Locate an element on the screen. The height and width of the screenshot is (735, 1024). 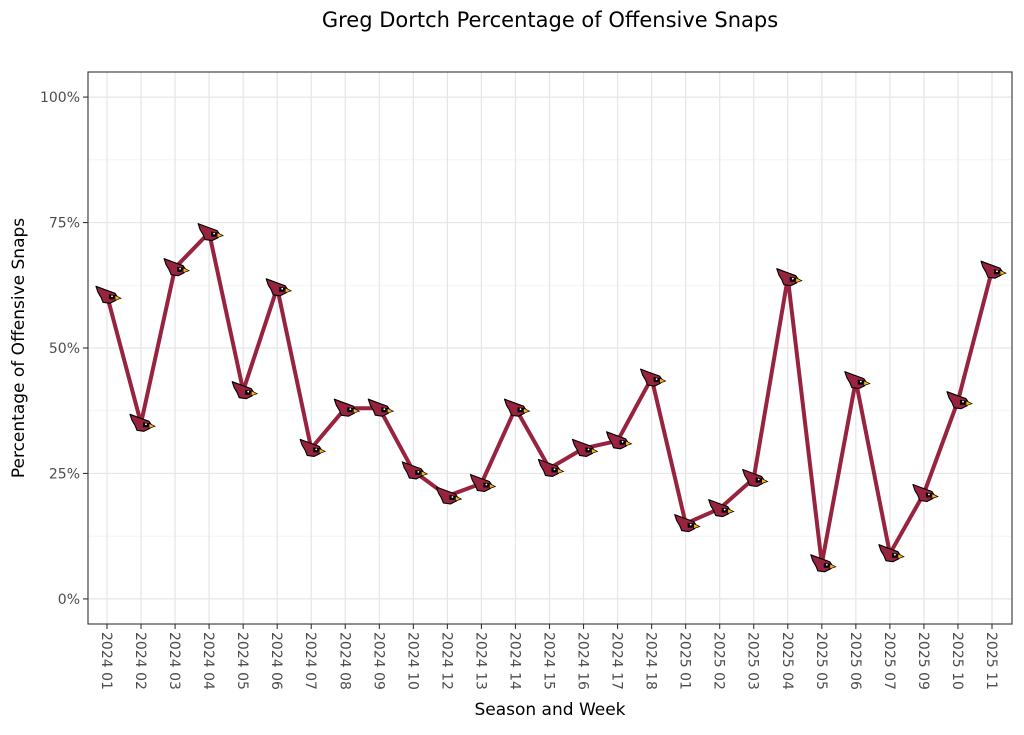
x-tick-label: 2024 13 is located at coordinates (480, 661).